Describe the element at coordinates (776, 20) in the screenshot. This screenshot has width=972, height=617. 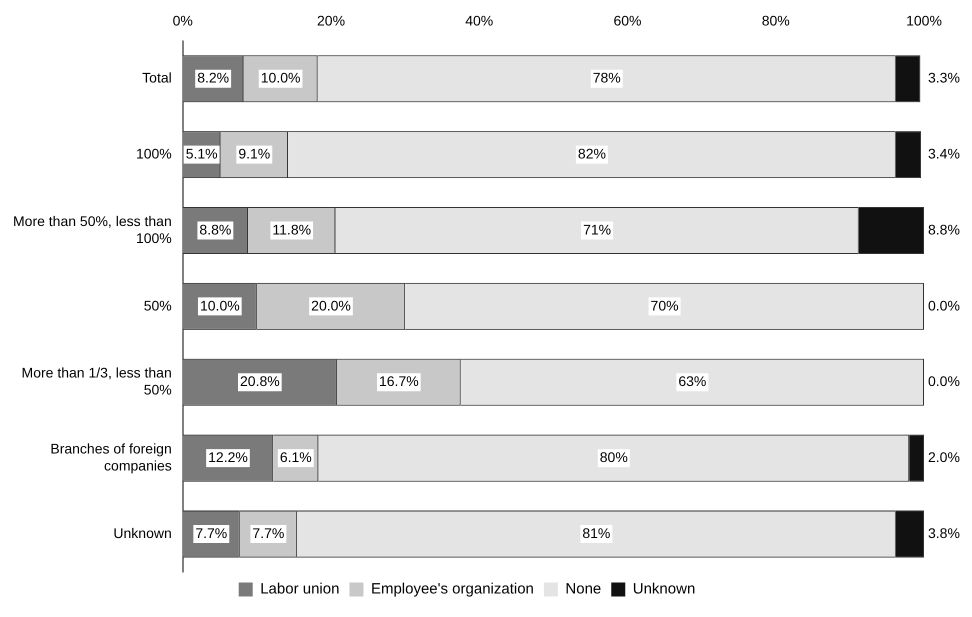
I see `x-tick-label: 80%` at that location.